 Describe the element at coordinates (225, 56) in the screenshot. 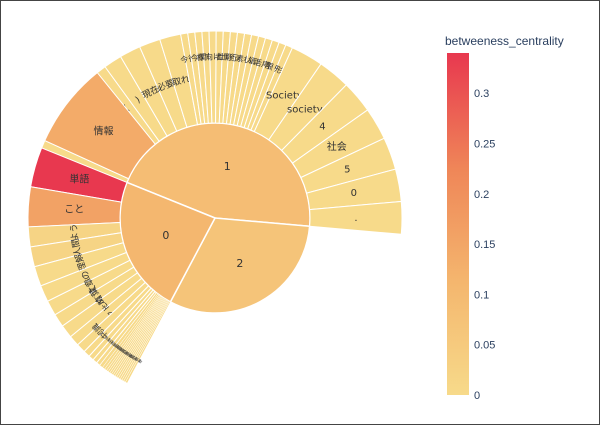

I see `leaf-label: 仕組` at that location.